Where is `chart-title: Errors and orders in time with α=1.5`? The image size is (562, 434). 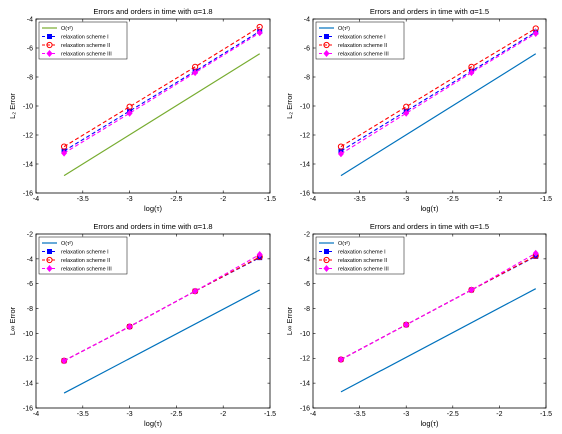 chart-title: Errors and orders in time with α=1.5 is located at coordinates (429, 11).